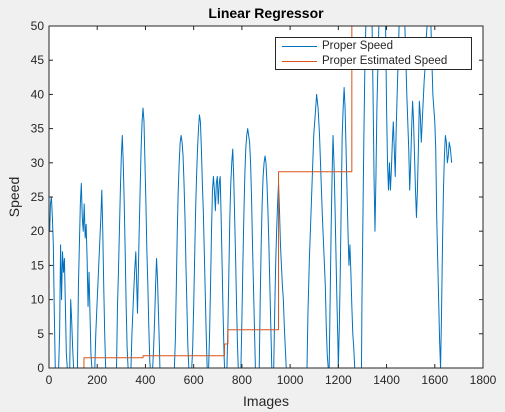 The width and height of the screenshot is (505, 412). Describe the element at coordinates (40, 334) in the screenshot. I see `y-tick-label: 5` at that location.